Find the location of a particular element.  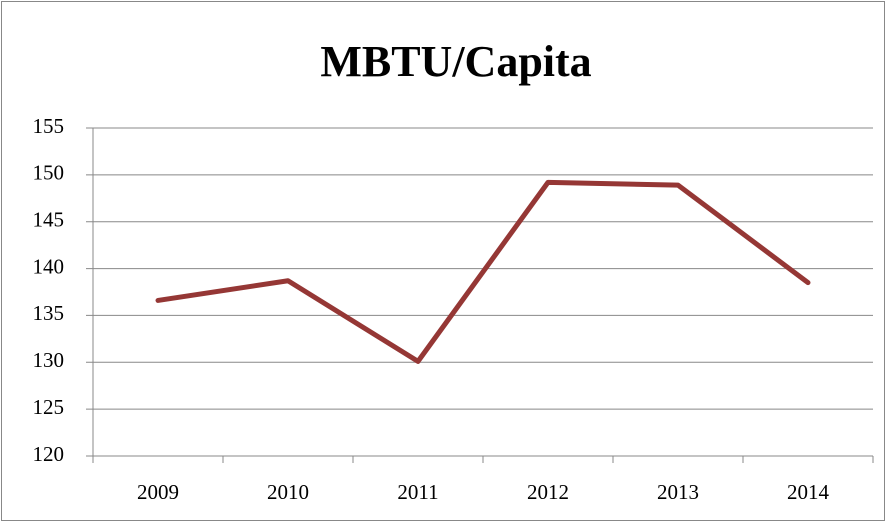

y-tick-label: 145 is located at coordinates (49, 220).